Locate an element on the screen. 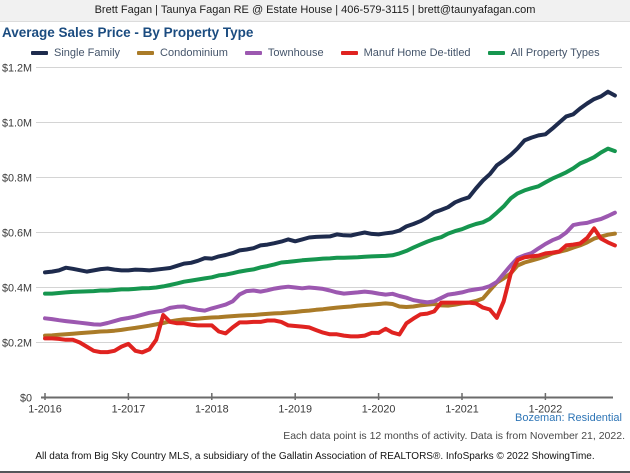 The height and width of the screenshot is (473, 630). x-axis-label: 1-2020 is located at coordinates (379, 410).